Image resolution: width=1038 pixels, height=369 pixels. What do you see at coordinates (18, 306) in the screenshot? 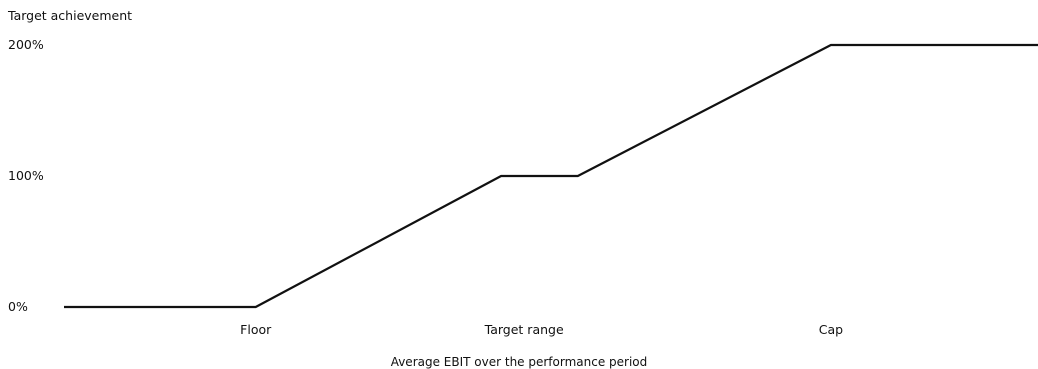
I see `y-tick-label: 0%` at bounding box center [18, 306].